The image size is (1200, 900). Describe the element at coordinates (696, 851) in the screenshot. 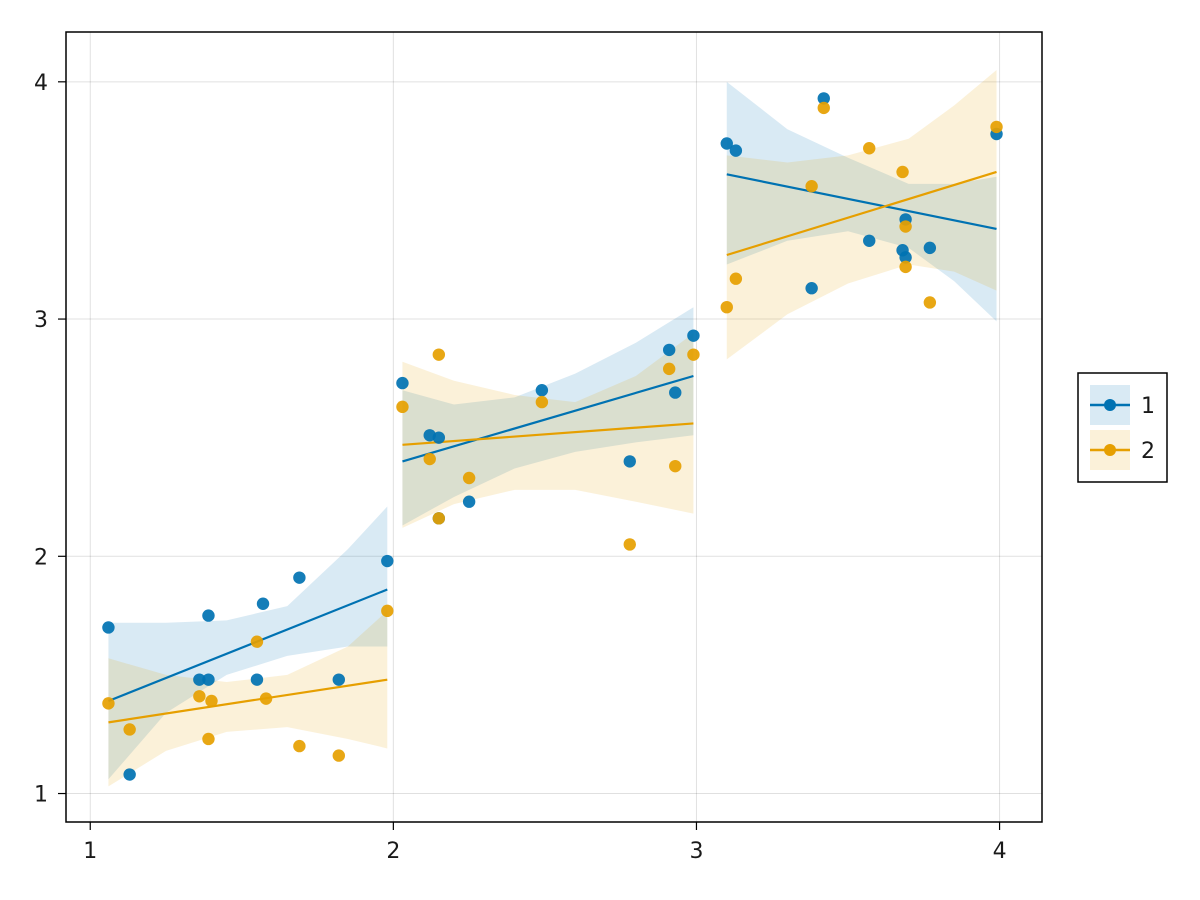

I see `x-tick-label: 3` at that location.